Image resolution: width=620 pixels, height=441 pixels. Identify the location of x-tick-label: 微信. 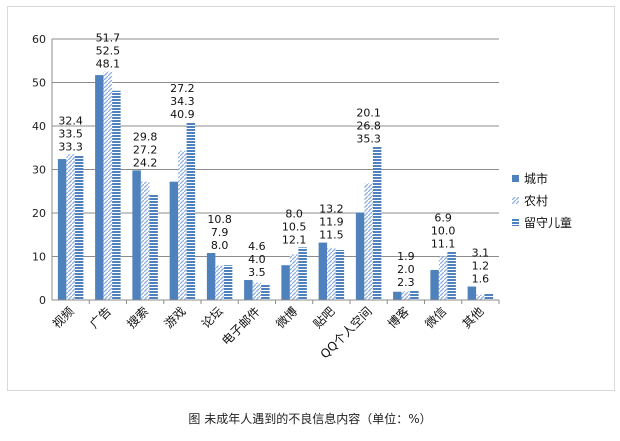
(435, 317).